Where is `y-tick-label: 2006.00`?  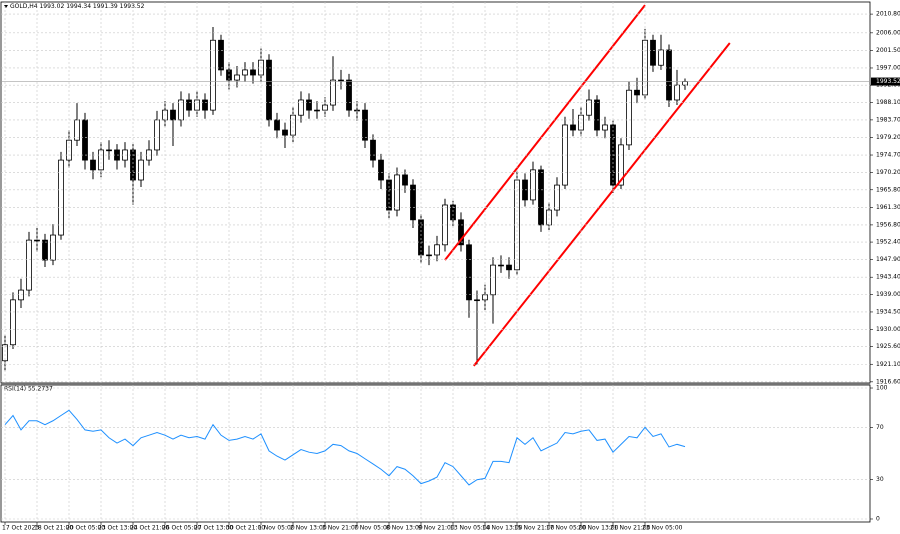 y-tick-label: 2006.00 is located at coordinates (888, 32).